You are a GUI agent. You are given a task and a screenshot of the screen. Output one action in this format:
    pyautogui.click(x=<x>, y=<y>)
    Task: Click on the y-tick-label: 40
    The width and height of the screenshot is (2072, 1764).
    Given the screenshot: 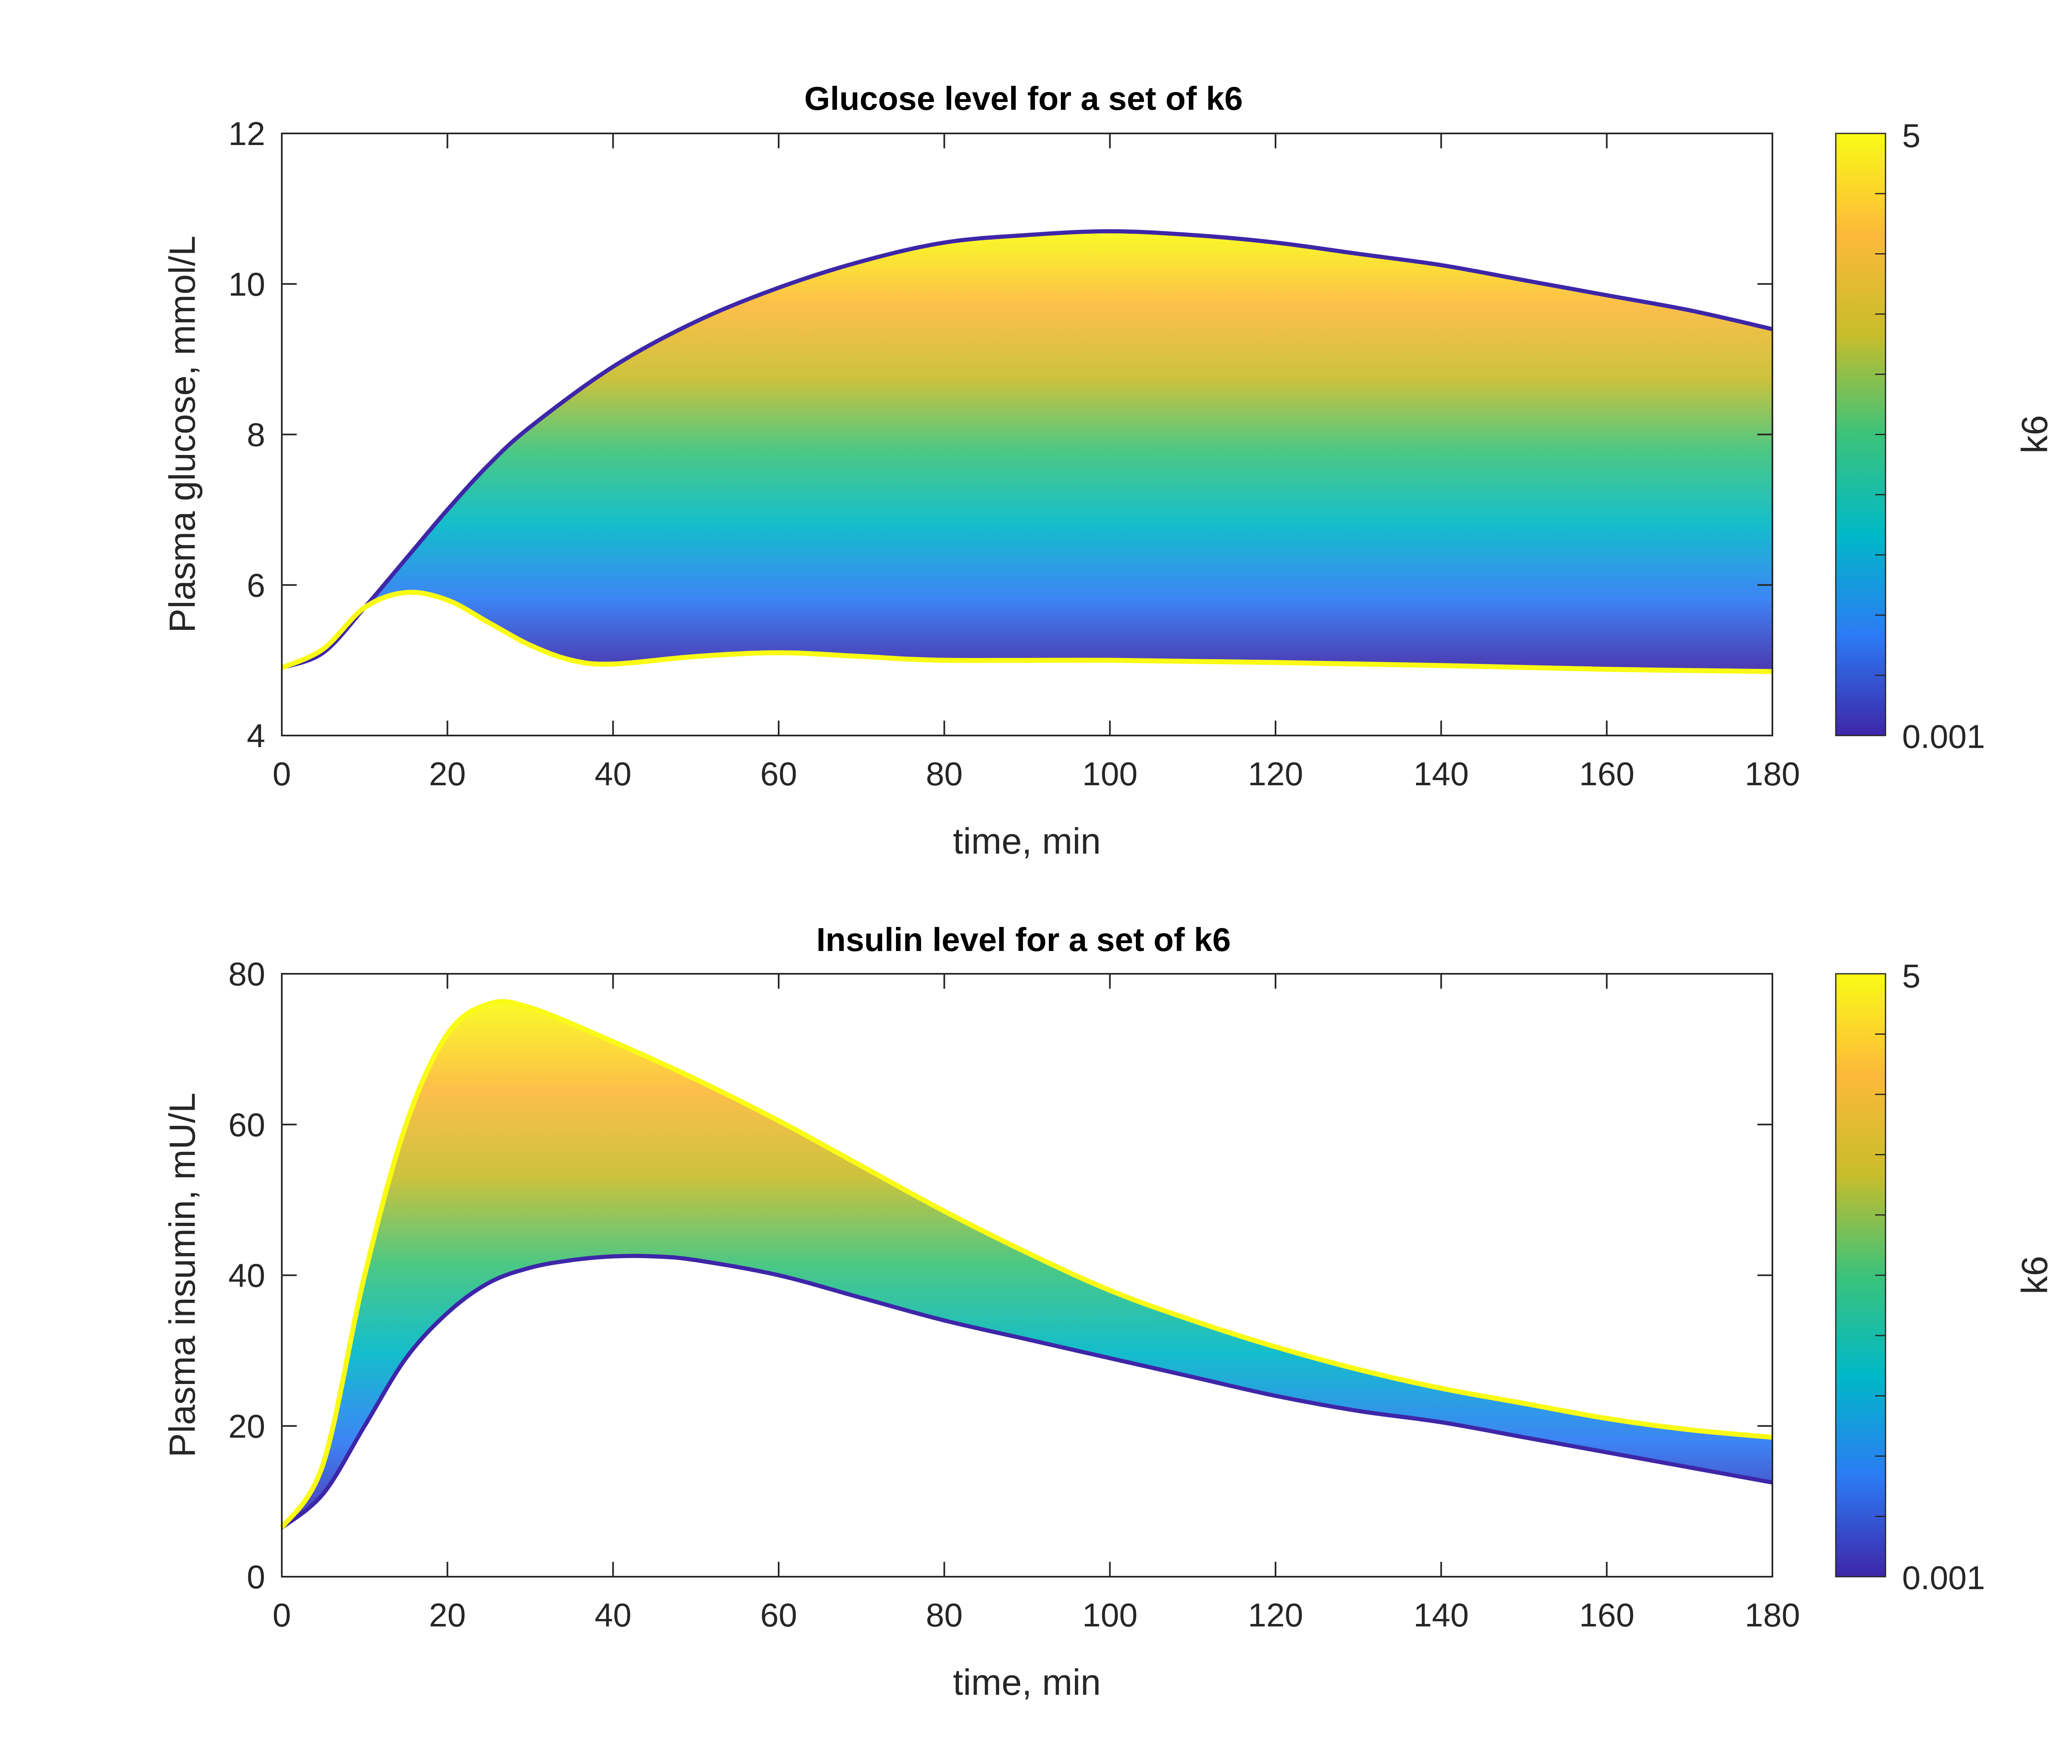 What is the action you would take?
    pyautogui.click(x=246, y=1275)
    